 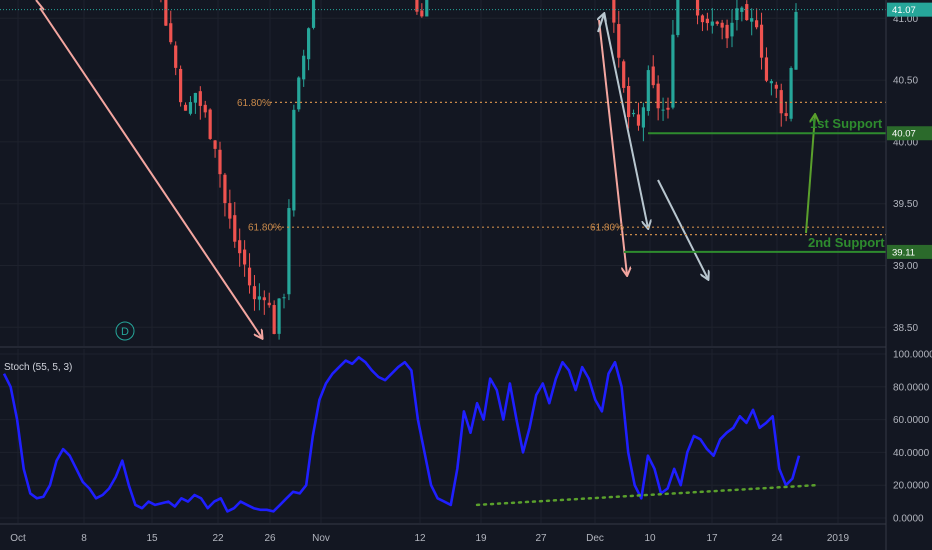 What do you see at coordinates (846, 242) in the screenshot?
I see `level-label: 2nd Support` at bounding box center [846, 242].